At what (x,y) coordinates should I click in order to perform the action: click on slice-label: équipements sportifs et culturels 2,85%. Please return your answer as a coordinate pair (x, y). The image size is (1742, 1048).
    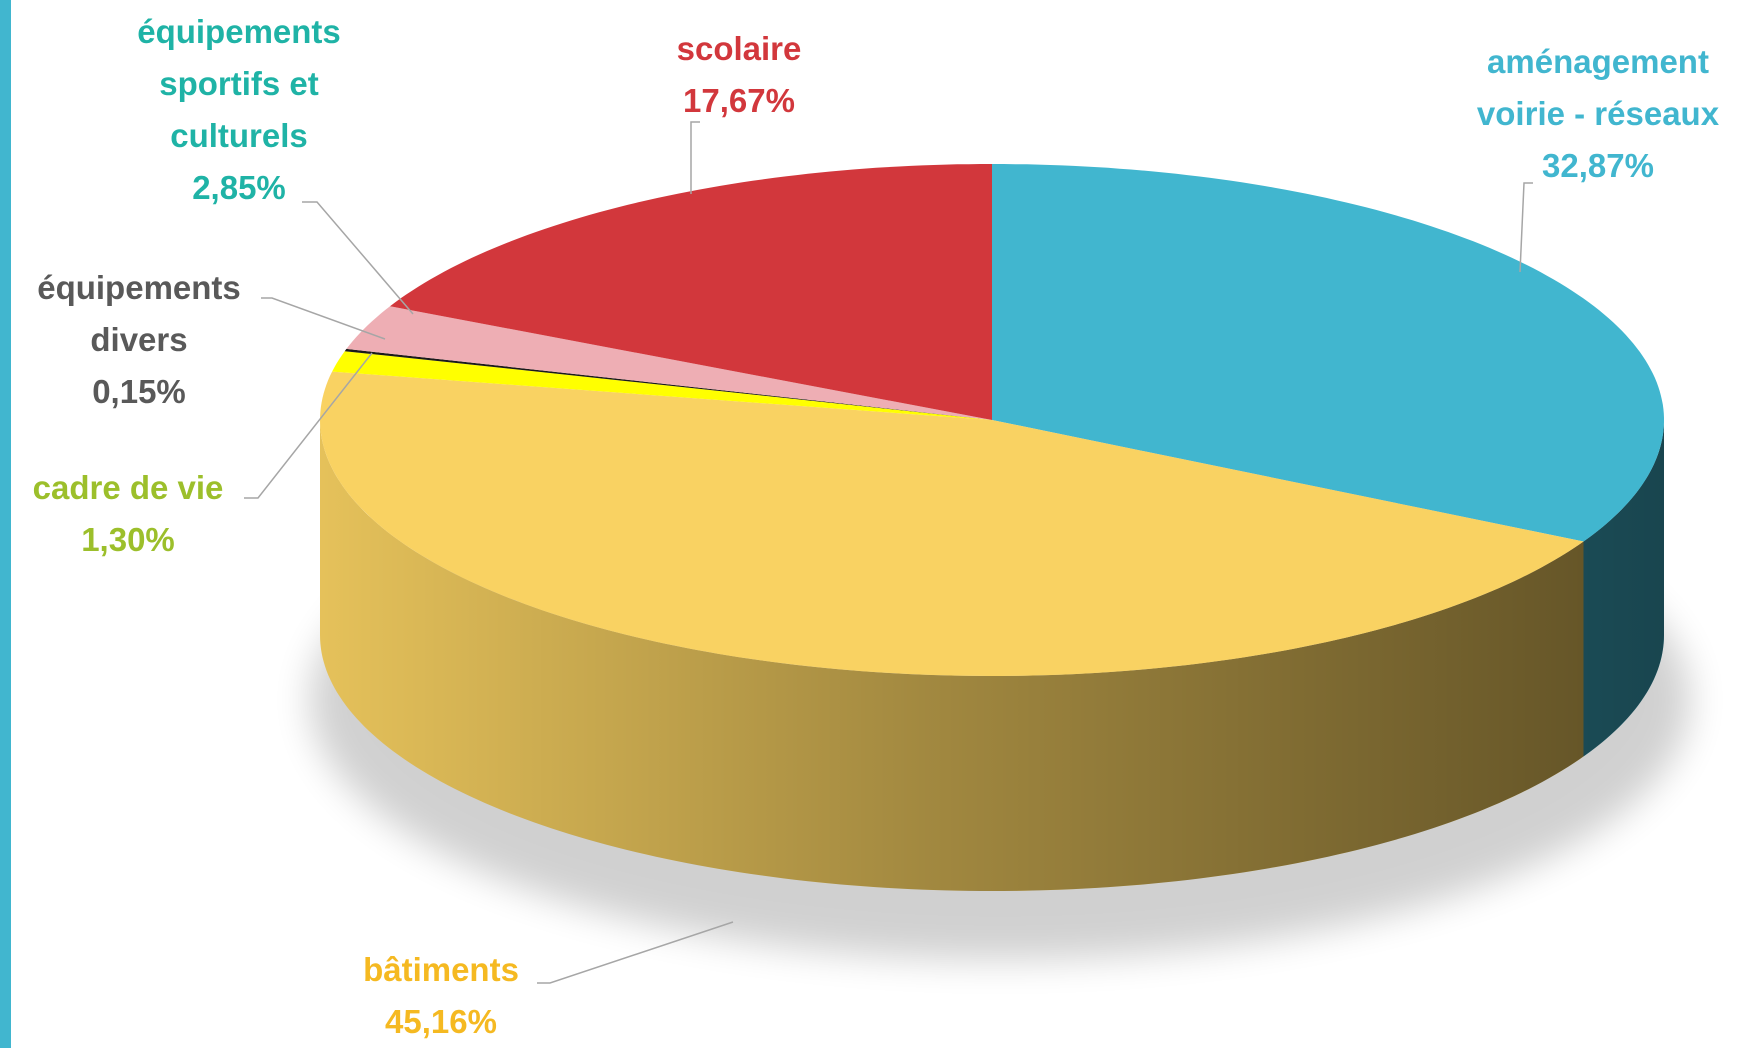
    Looking at the image, I should click on (239, 110).